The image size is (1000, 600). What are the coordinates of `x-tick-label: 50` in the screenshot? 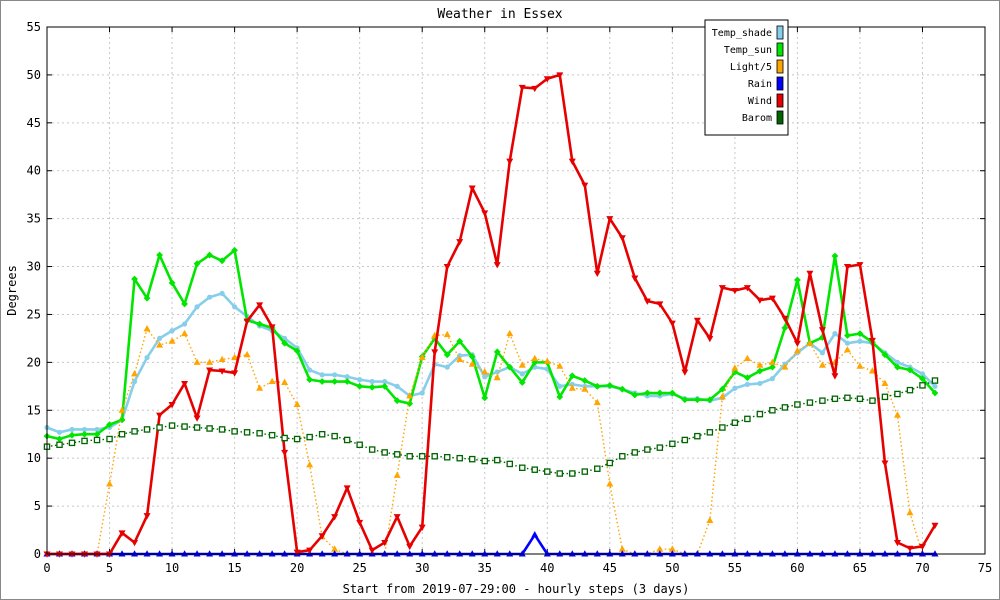 It's located at (672, 568).